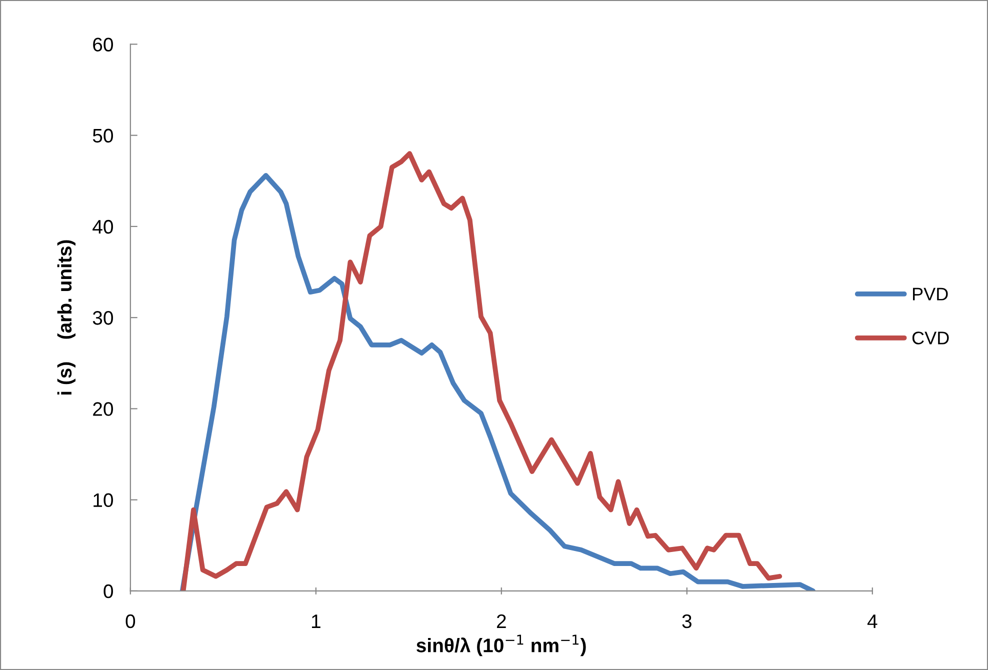 This screenshot has width=988, height=670. What do you see at coordinates (930, 338) in the screenshot?
I see `legend-label: CVD` at bounding box center [930, 338].